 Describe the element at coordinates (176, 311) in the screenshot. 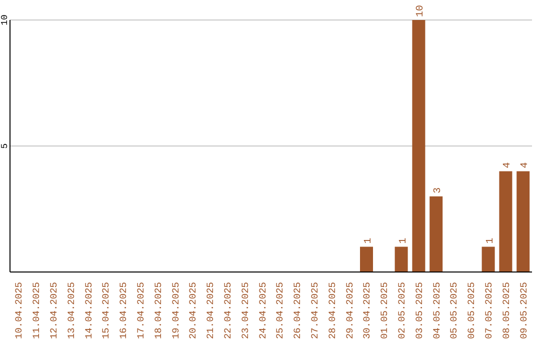

I see `x-tick-label: 19.04.2025` at that location.